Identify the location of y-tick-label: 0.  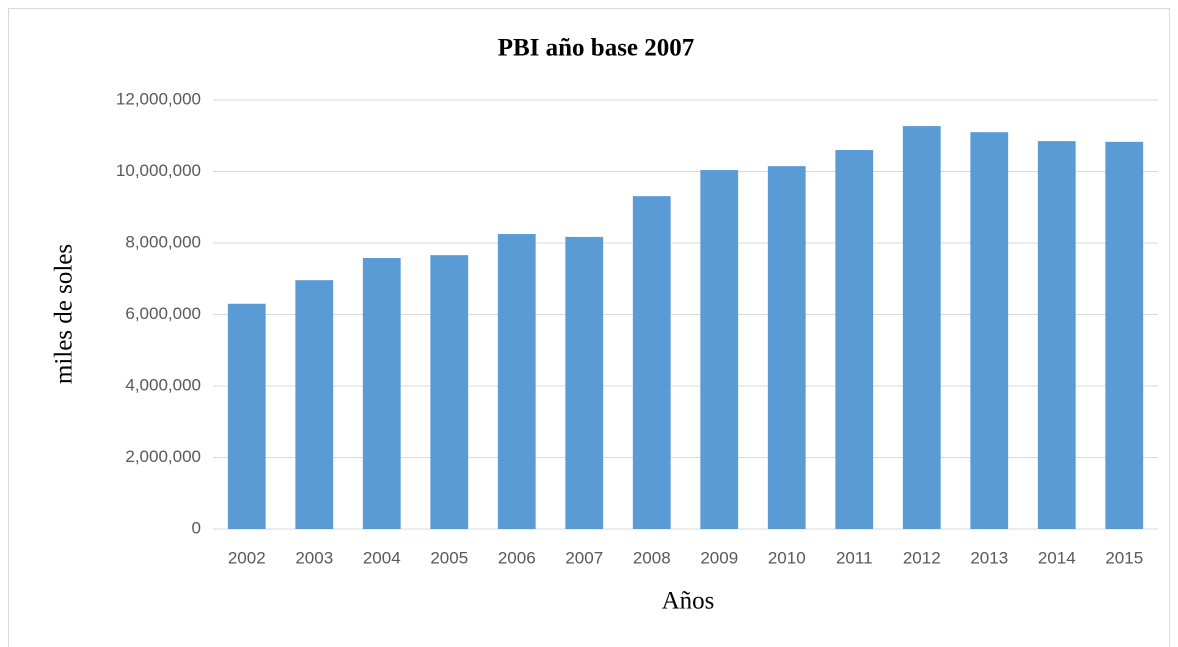
(196, 527).